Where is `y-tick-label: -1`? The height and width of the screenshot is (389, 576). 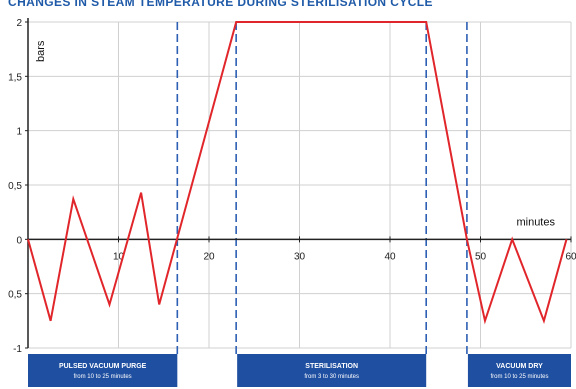
y-tick-label: -1 is located at coordinates (17, 349).